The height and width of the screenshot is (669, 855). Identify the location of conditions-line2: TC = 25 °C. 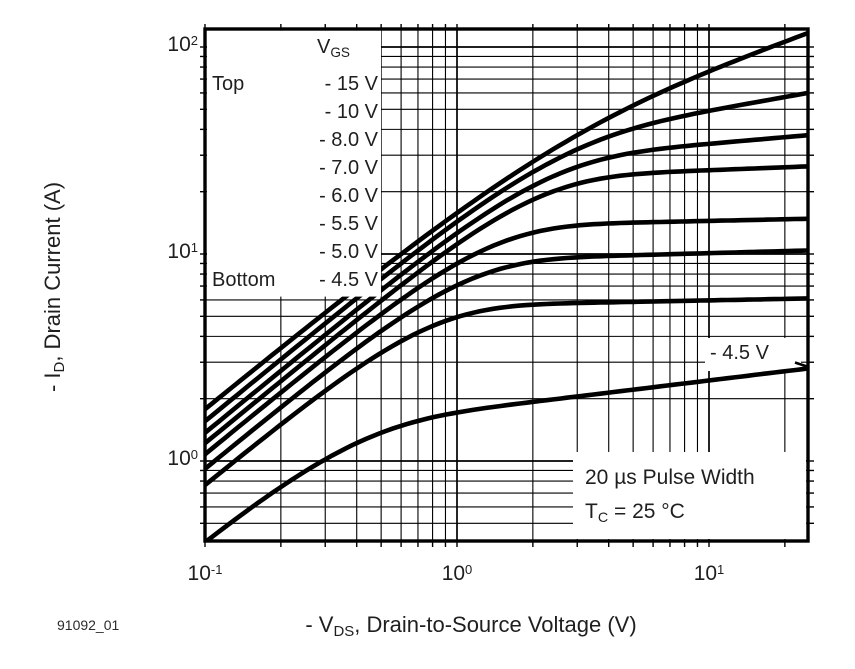
(635, 513).